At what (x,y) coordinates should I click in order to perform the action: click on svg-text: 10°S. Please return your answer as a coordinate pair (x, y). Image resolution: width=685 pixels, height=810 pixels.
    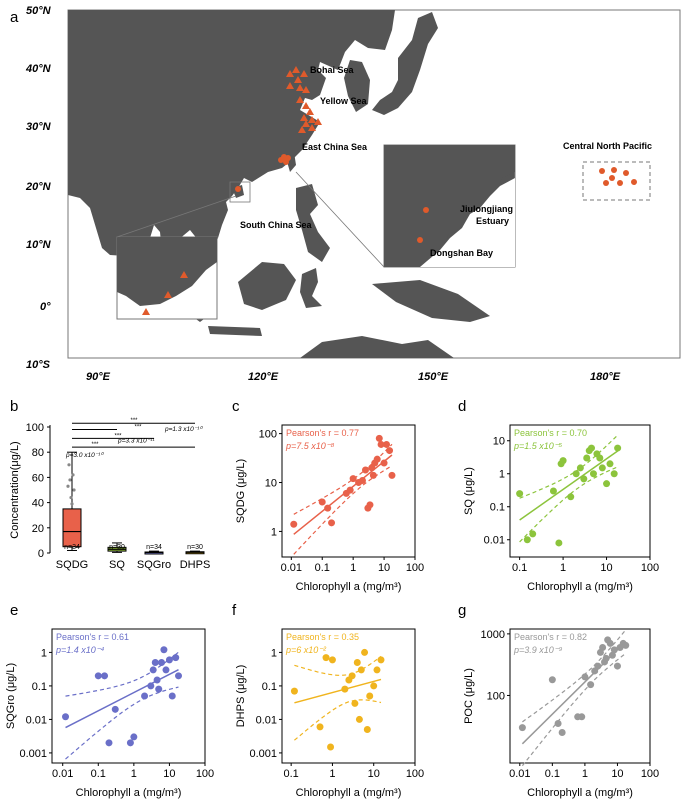
    Looking at the image, I should click on (38, 365).